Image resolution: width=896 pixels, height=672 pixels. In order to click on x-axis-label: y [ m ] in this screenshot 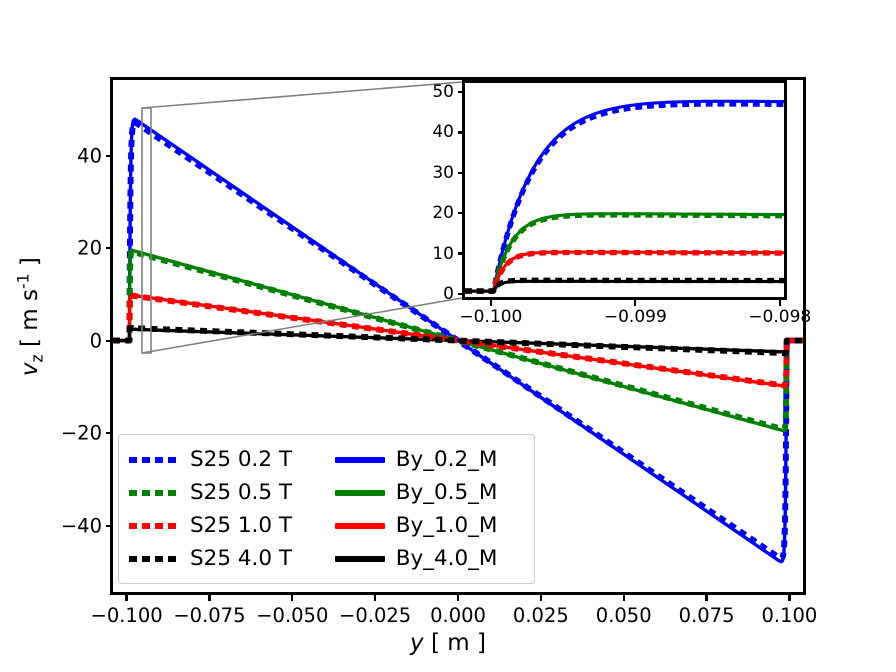, I will do `click(448, 643)`.